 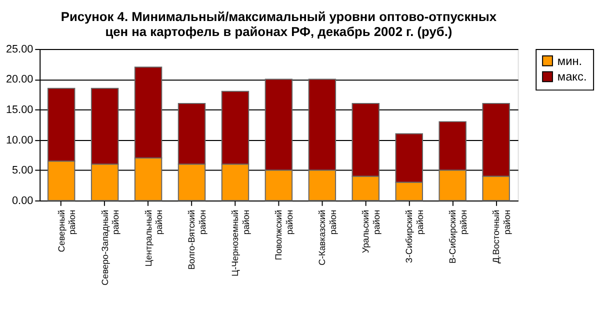 What do you see at coordinates (23, 200) in the screenshot?
I see `y-tick-label: 0.00` at bounding box center [23, 200].